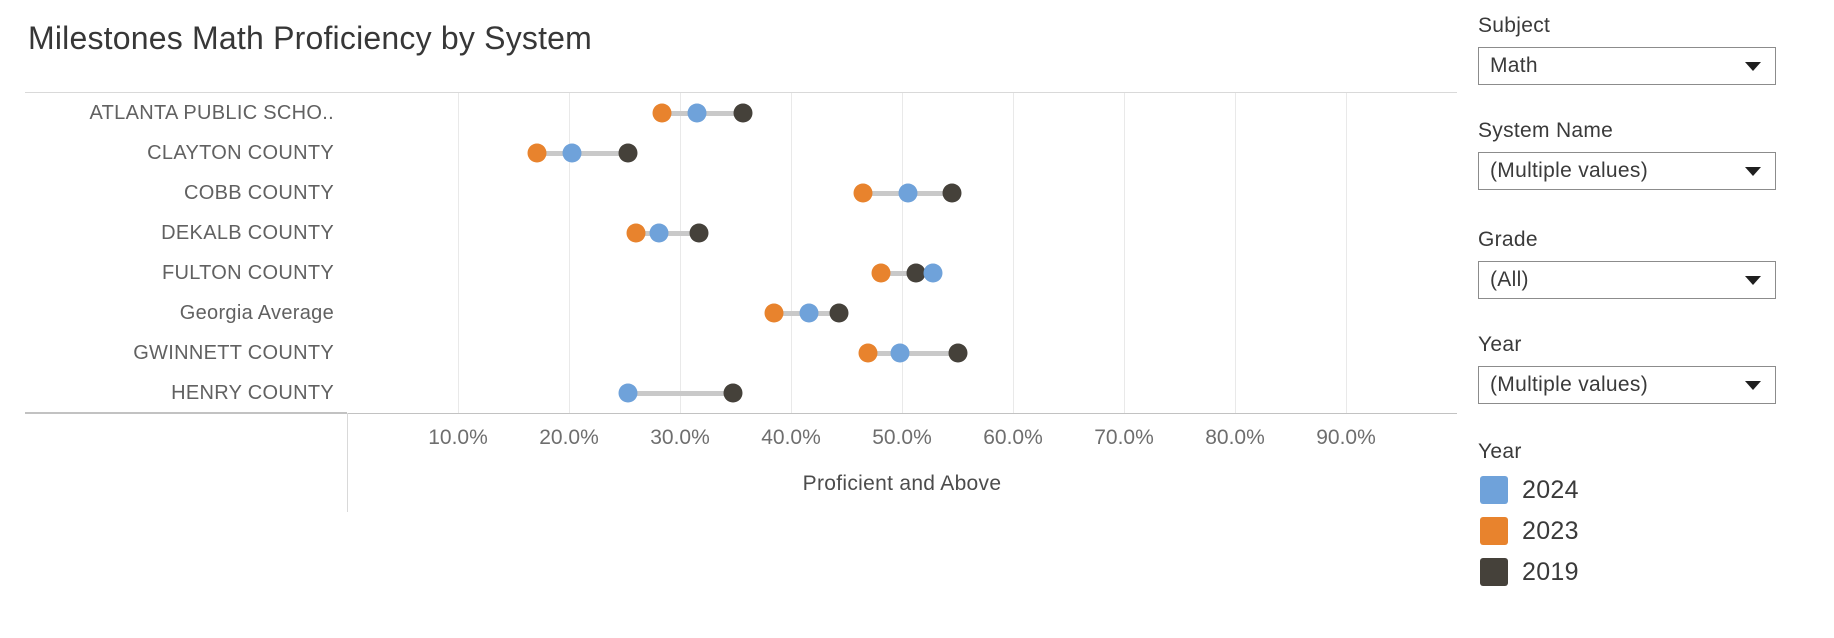 The image size is (1834, 638). I want to click on filter-label: Subject, so click(1514, 25).